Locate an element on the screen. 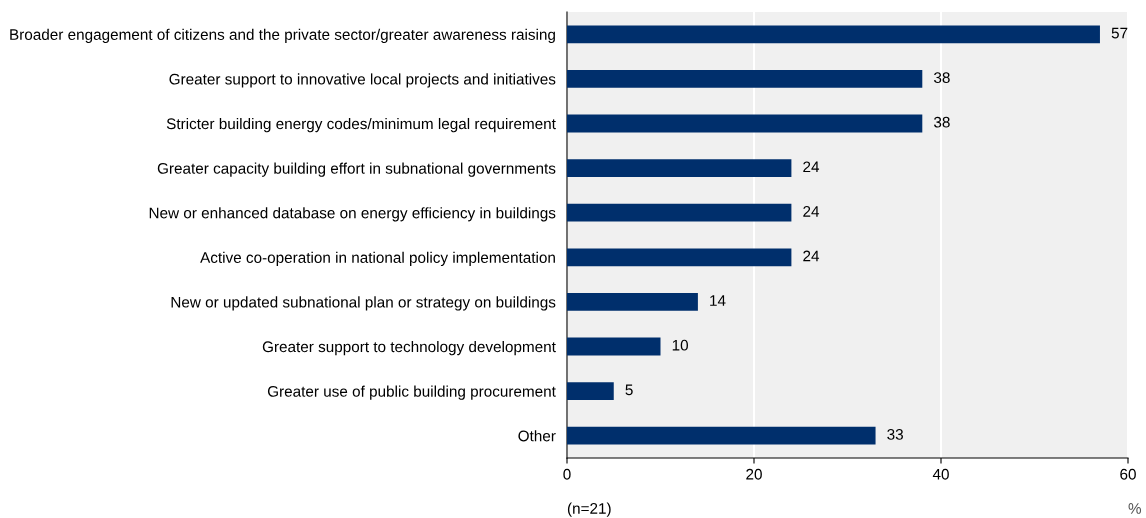 This screenshot has width=1146, height=518. x-tick-label: 60 is located at coordinates (1128, 474).